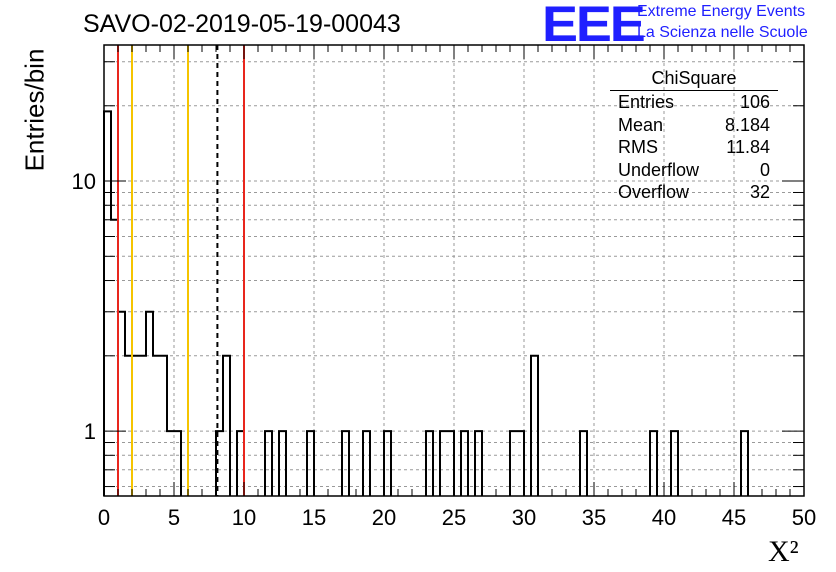 The height and width of the screenshot is (572, 836). What do you see at coordinates (694, 147) in the screenshot?
I see `stats-row-rms: RMS 11.84` at bounding box center [694, 147].